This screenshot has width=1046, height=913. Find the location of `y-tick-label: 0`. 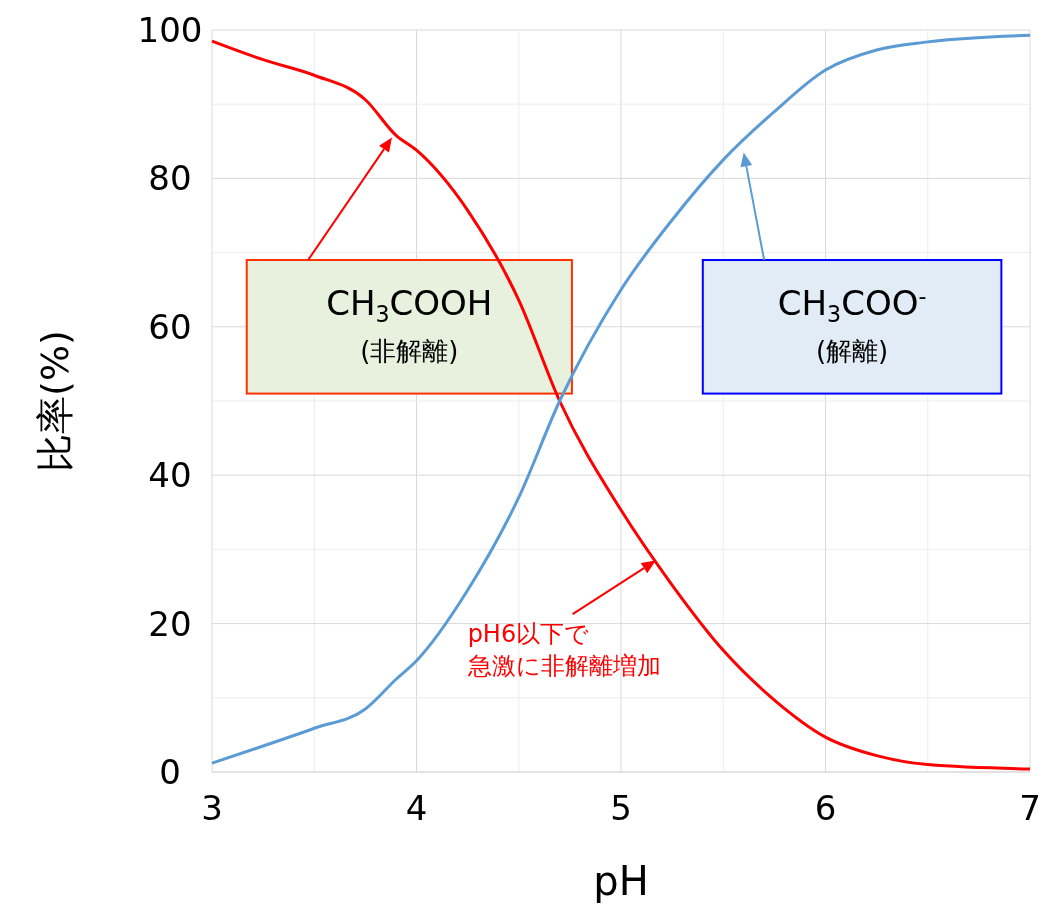

y-tick-label: 0 is located at coordinates (170, 772).